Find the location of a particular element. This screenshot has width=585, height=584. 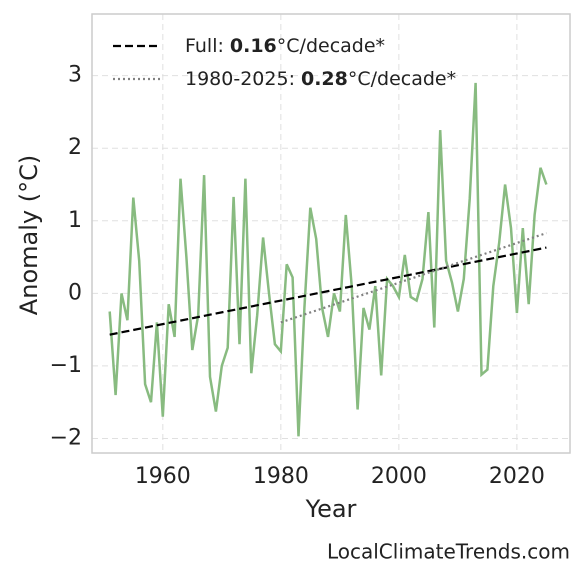

y-tick-label: 3 is located at coordinates (75, 75).